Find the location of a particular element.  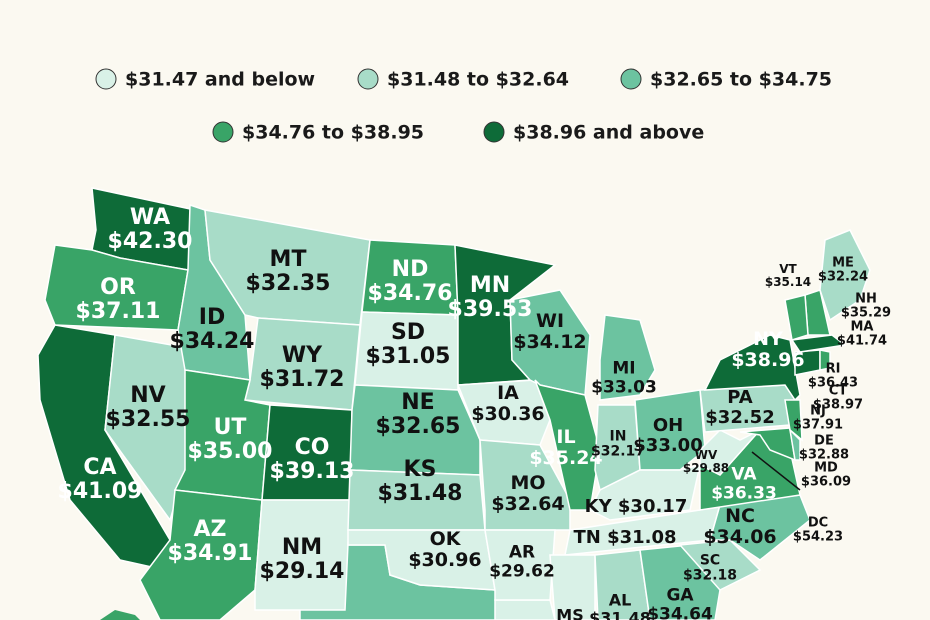

state-abbr: IL is located at coordinates (565, 437).